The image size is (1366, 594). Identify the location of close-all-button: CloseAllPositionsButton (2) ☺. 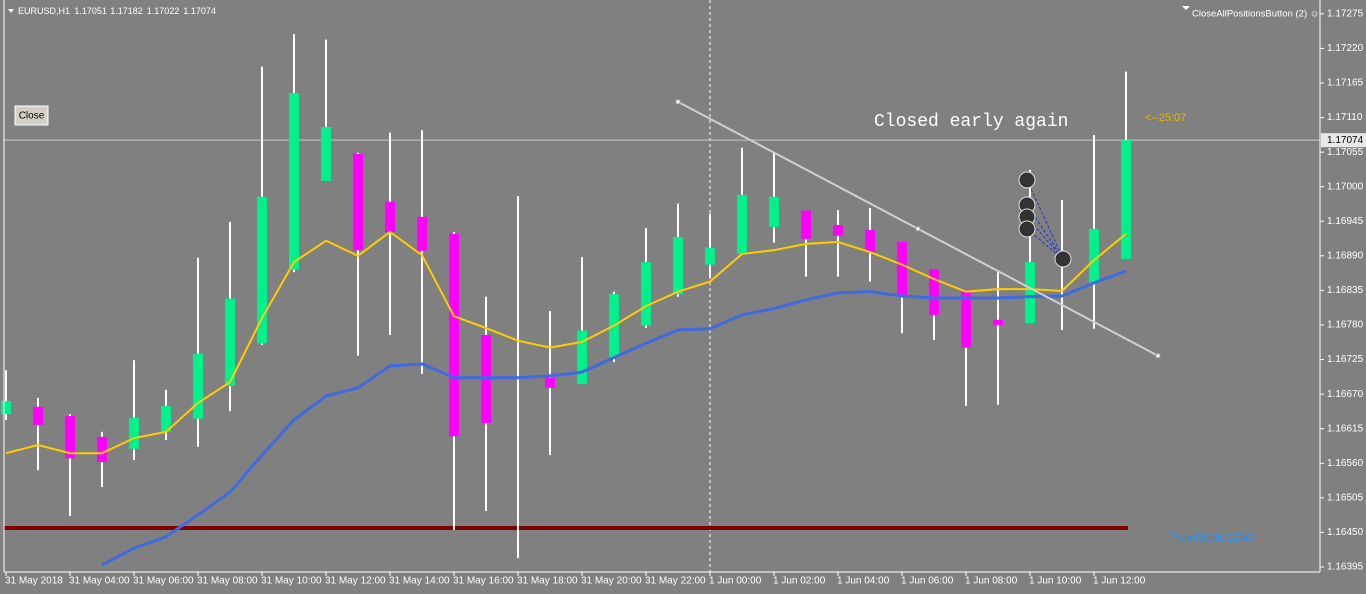
(1255, 14).